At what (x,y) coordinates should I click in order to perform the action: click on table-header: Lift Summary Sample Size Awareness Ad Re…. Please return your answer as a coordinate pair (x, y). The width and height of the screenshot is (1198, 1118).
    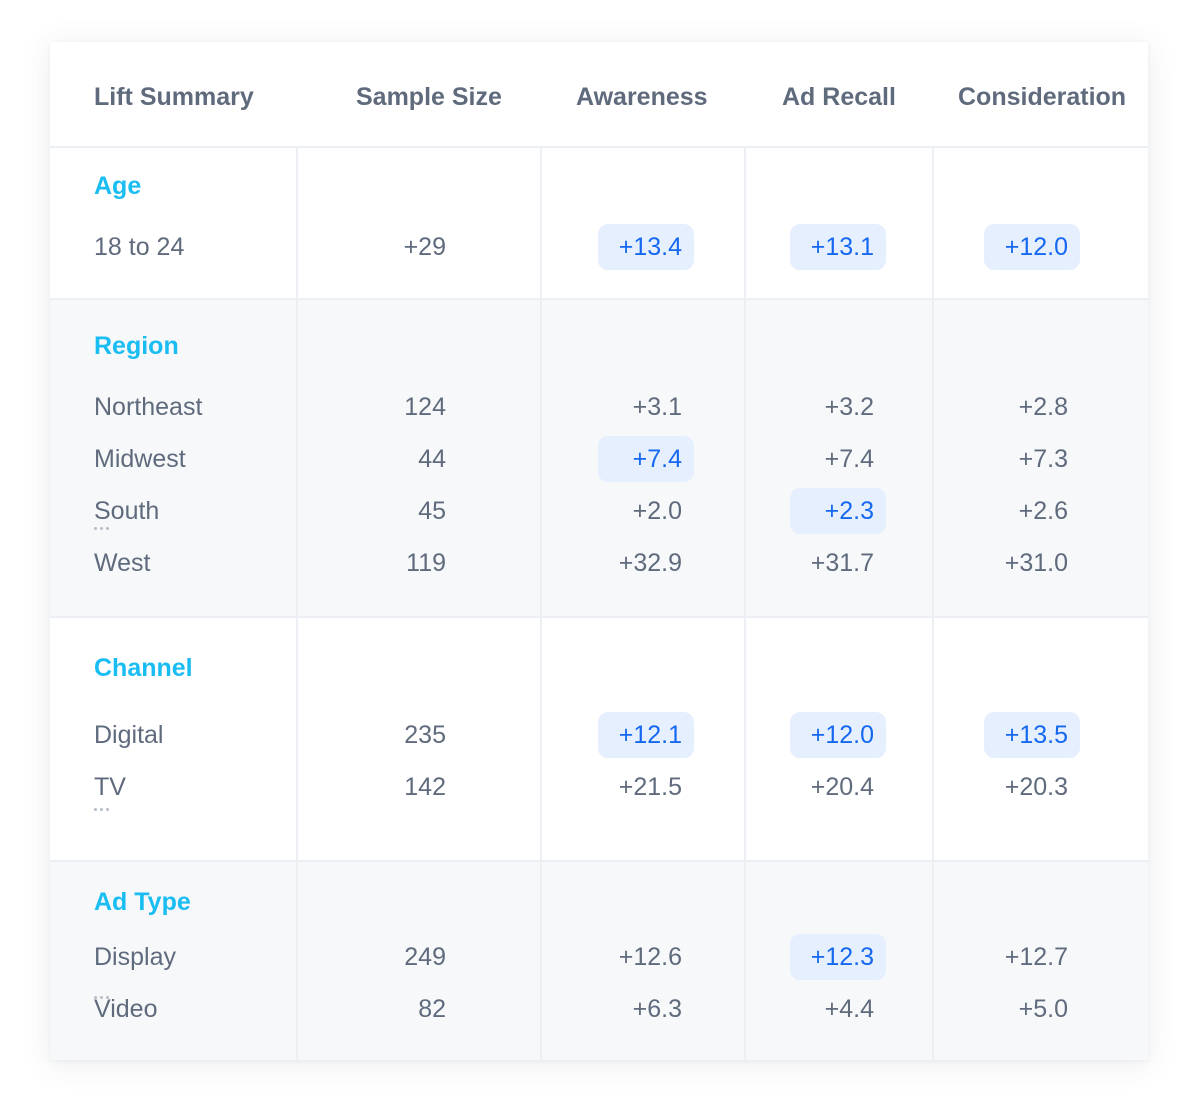
    Looking at the image, I should click on (599, 95).